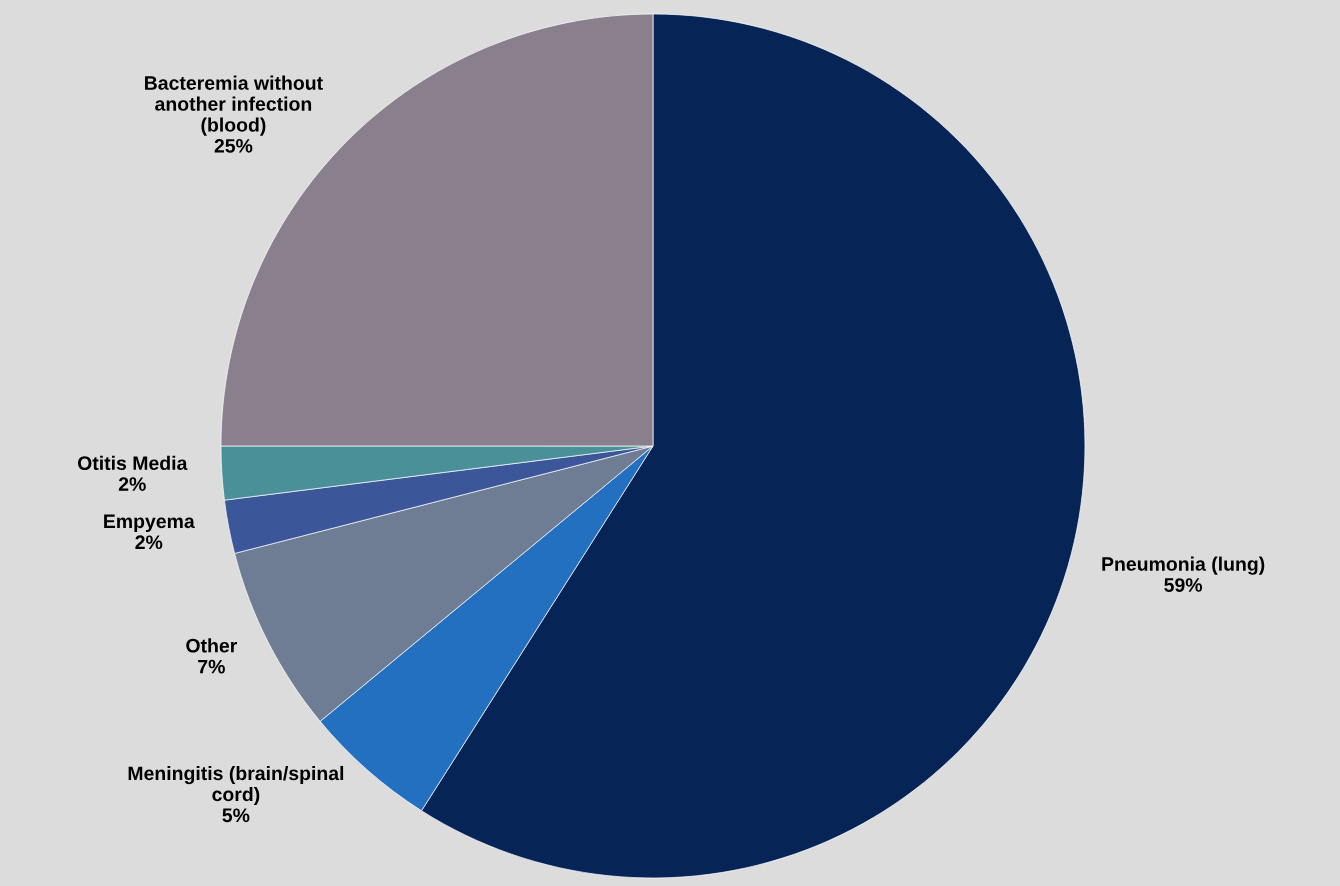 The image size is (1340, 886). I want to click on data-label: 25%, so click(233, 145).